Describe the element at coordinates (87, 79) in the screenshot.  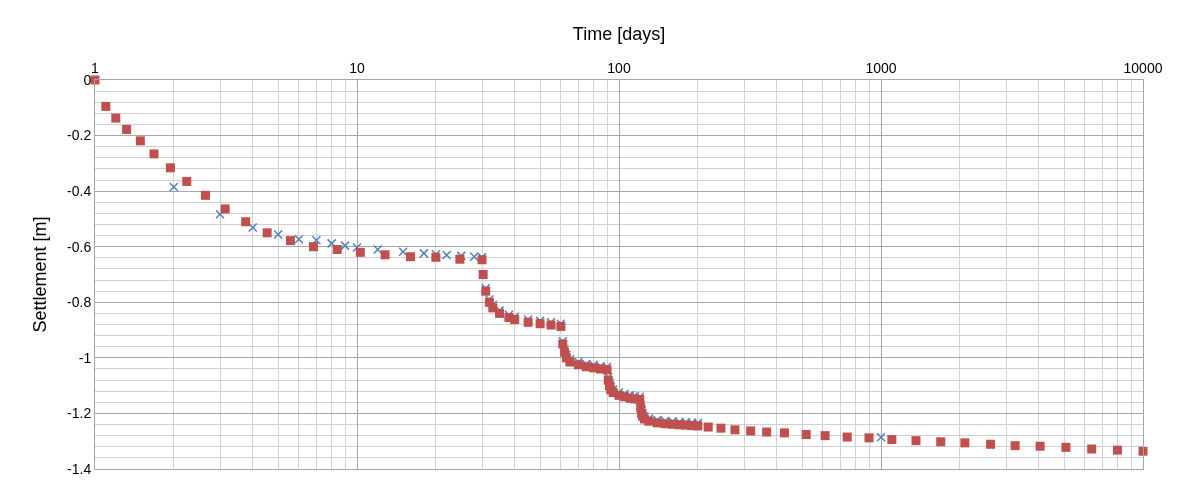
I see `y-tick-label: 0` at that location.